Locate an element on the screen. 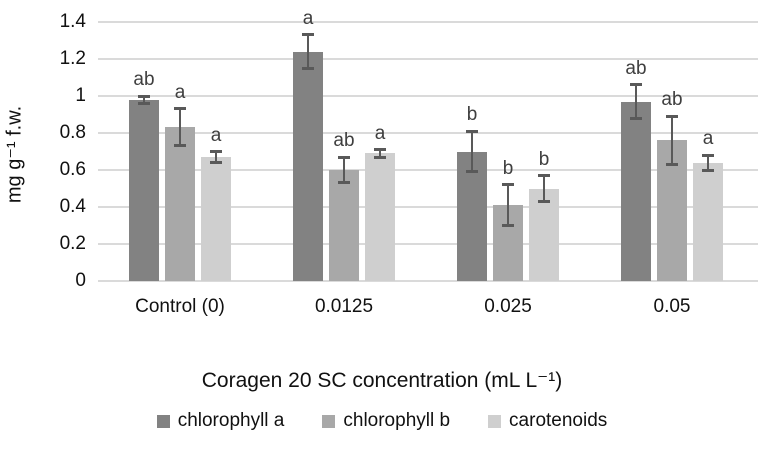 The image size is (764, 451). x-category-label: 0.05 is located at coordinates (672, 306).